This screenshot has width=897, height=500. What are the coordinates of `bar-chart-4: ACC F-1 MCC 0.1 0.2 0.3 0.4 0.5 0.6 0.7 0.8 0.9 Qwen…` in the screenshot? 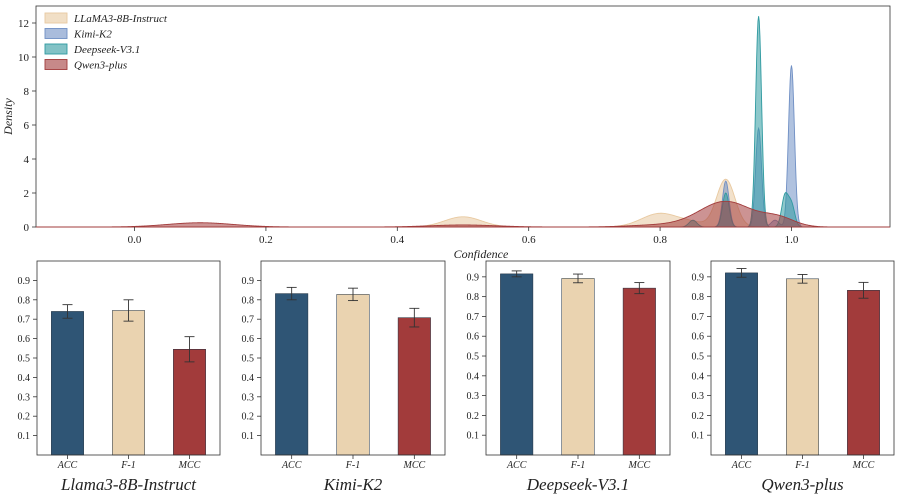 It's located at (793, 377).